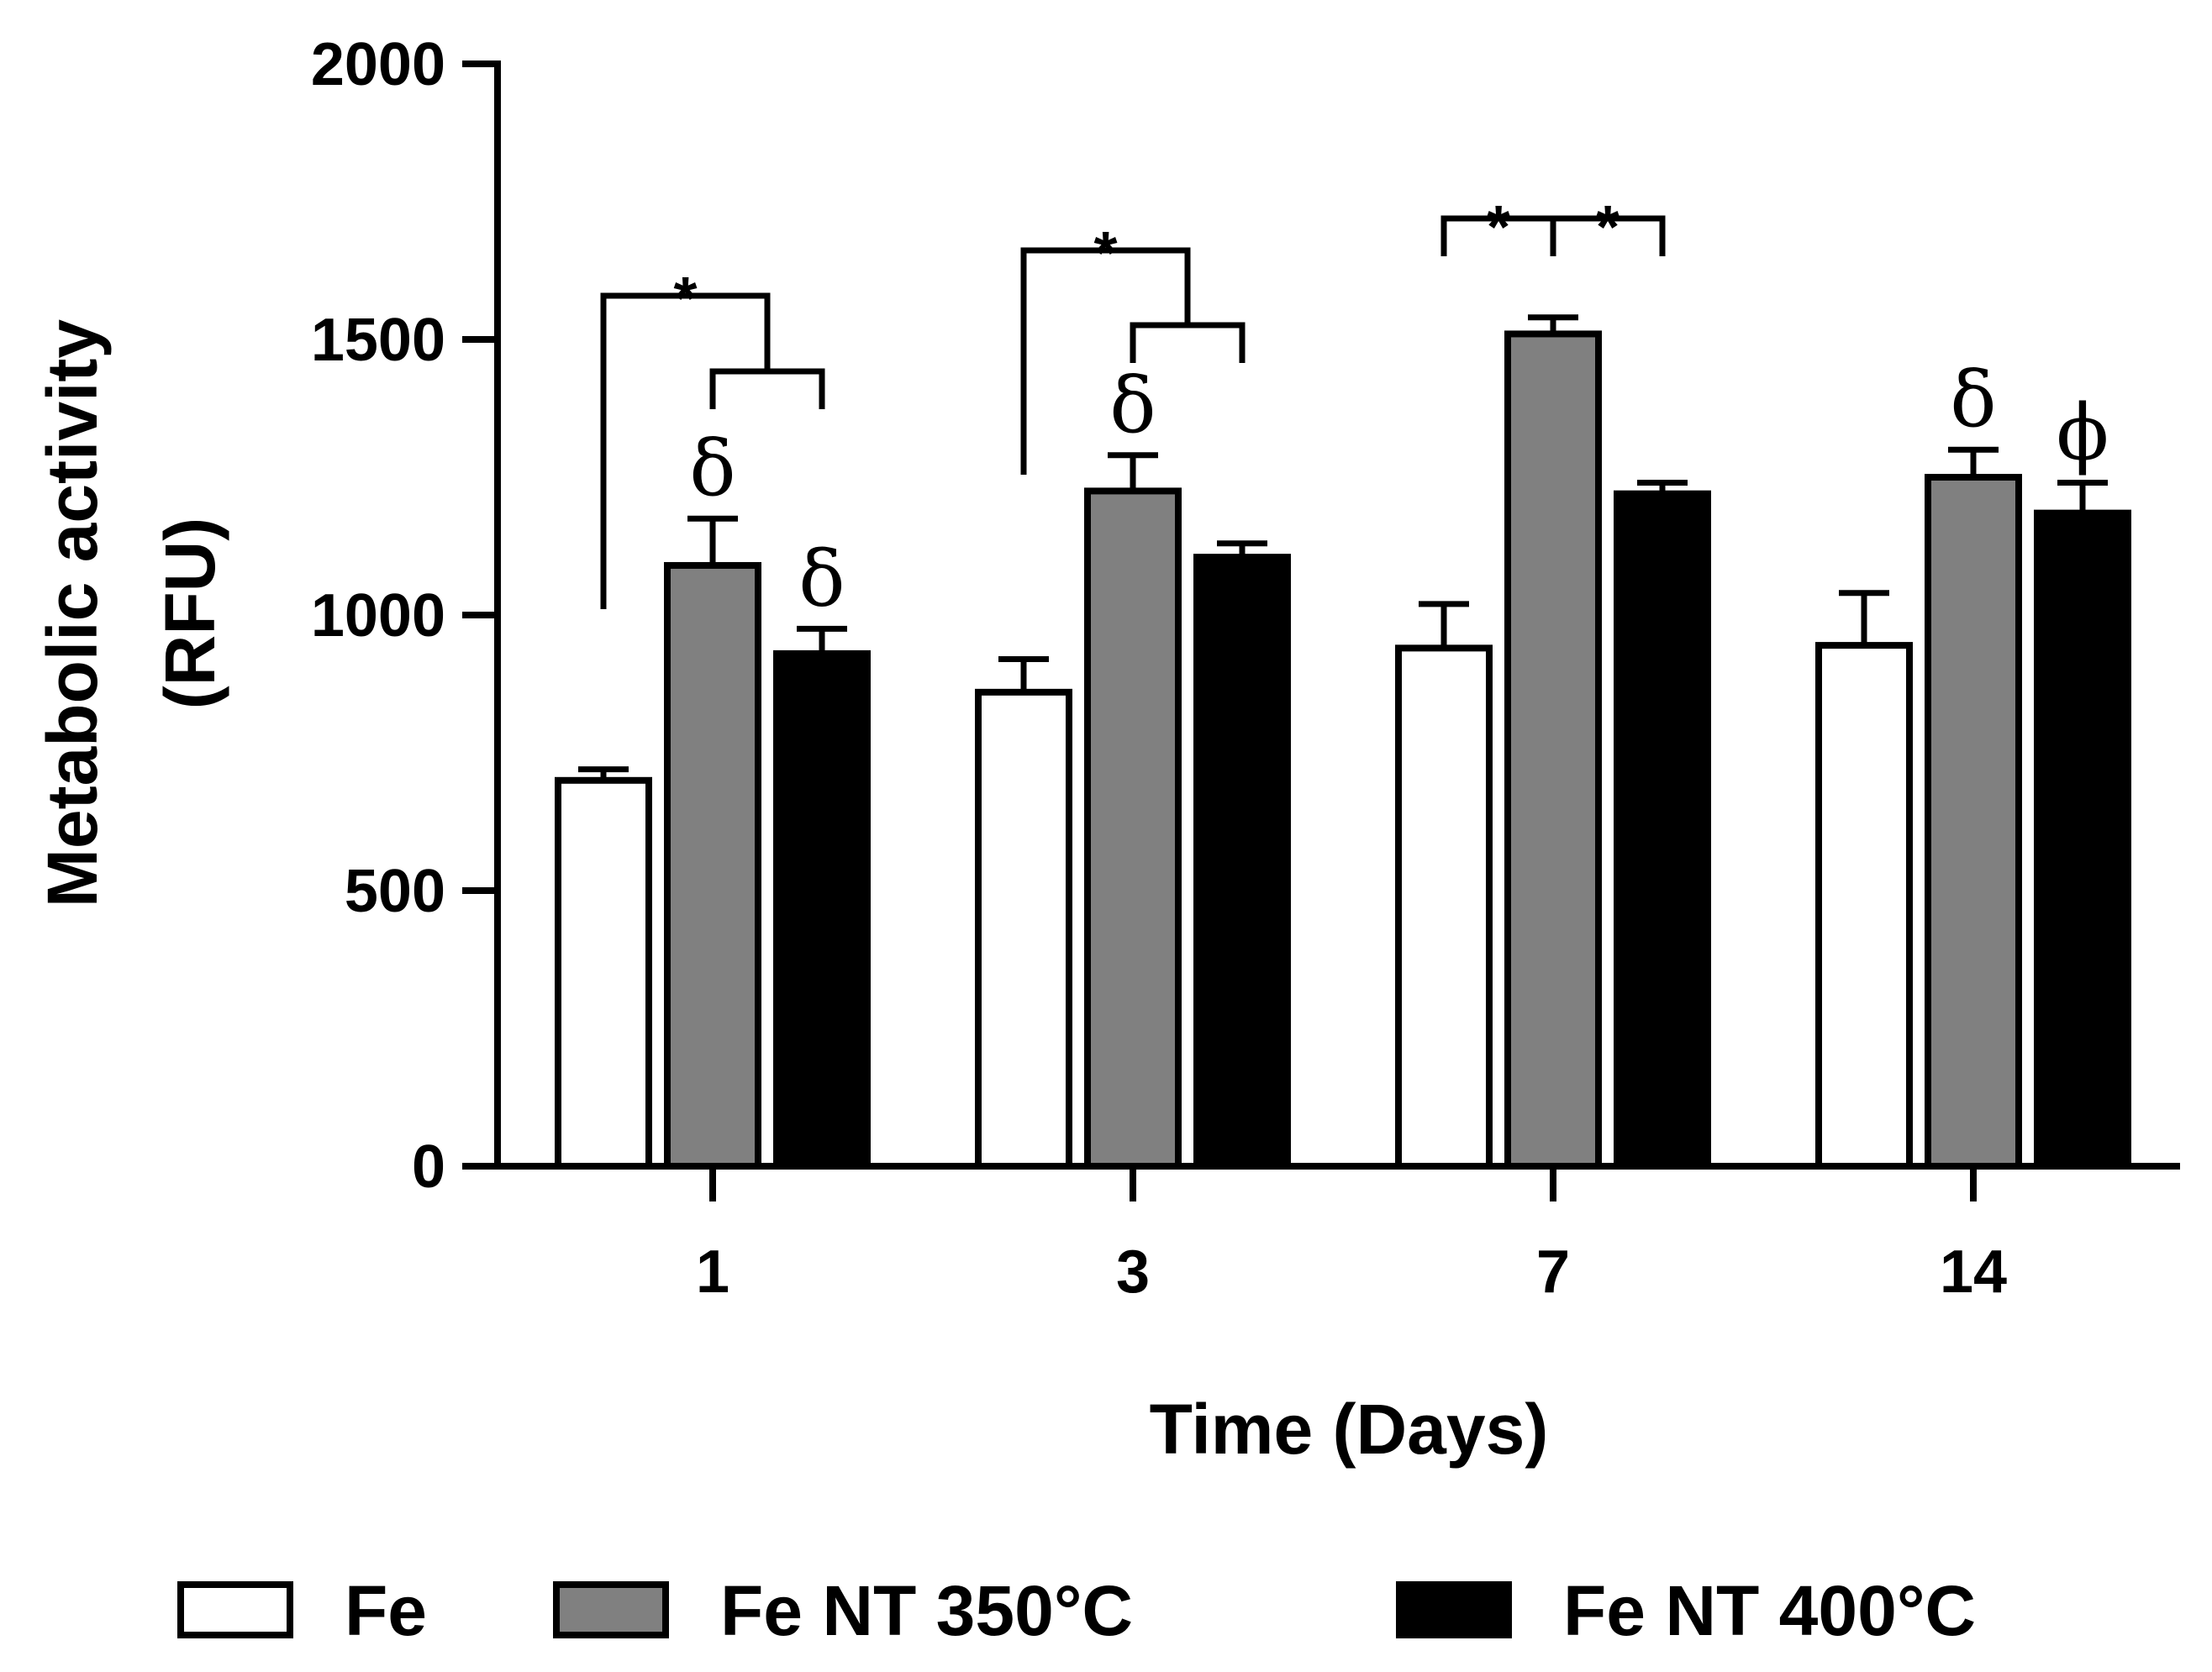  Describe the element at coordinates (378, 341) in the screenshot. I see `y-tick-label: 1500` at that location.